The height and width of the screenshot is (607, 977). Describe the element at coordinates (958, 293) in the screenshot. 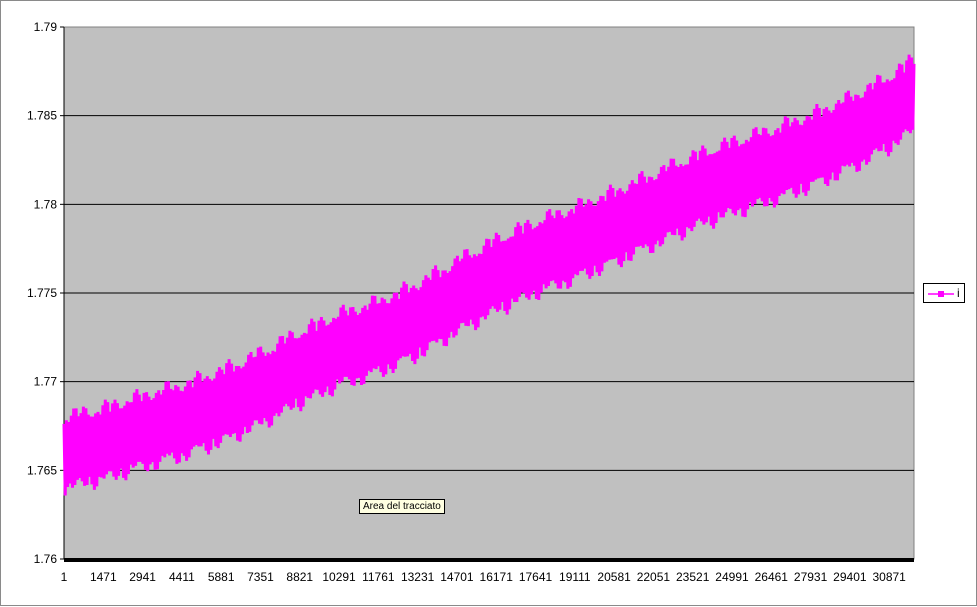

I see `legend-label: i` at that location.